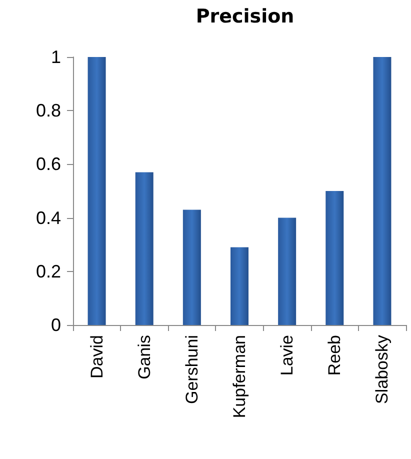  What do you see at coordinates (55, 325) in the screenshot?
I see `y-tick-label: 0` at bounding box center [55, 325].